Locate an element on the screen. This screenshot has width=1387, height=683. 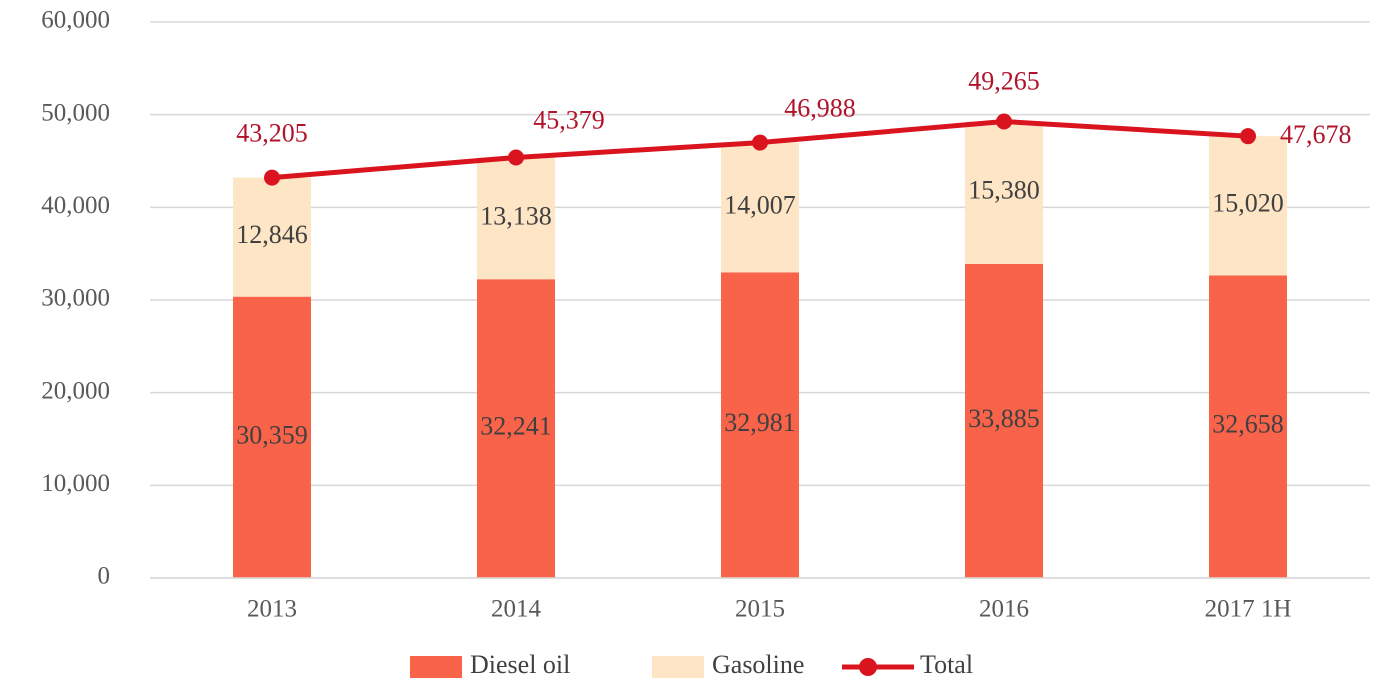
legend-label: Diesel oil is located at coordinates (520, 664).